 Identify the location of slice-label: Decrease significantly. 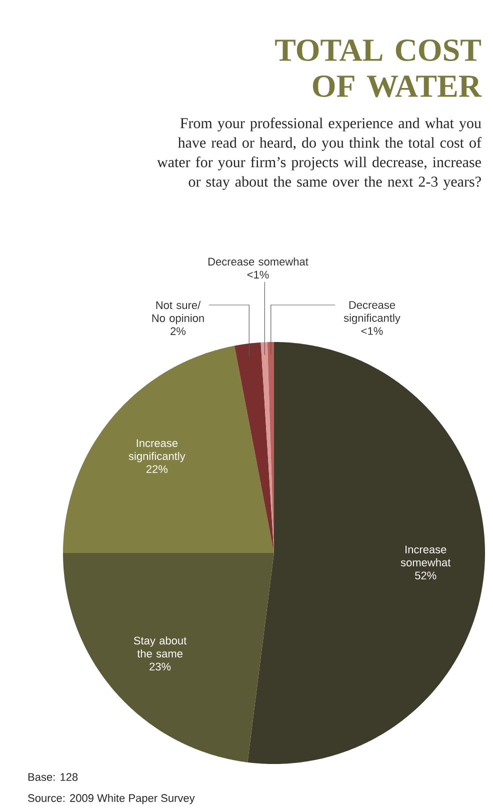
(372, 312).